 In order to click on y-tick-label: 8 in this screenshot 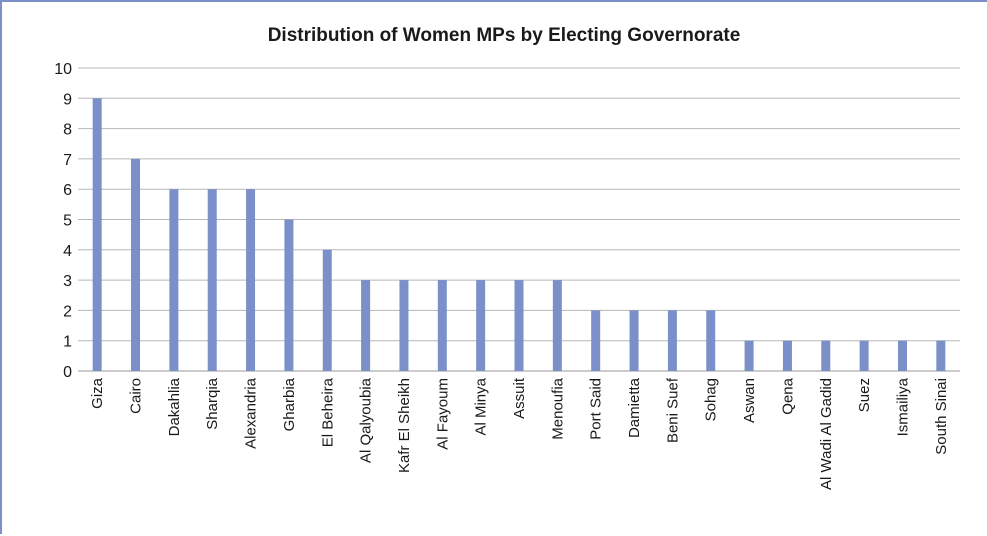, I will do `click(67, 130)`.